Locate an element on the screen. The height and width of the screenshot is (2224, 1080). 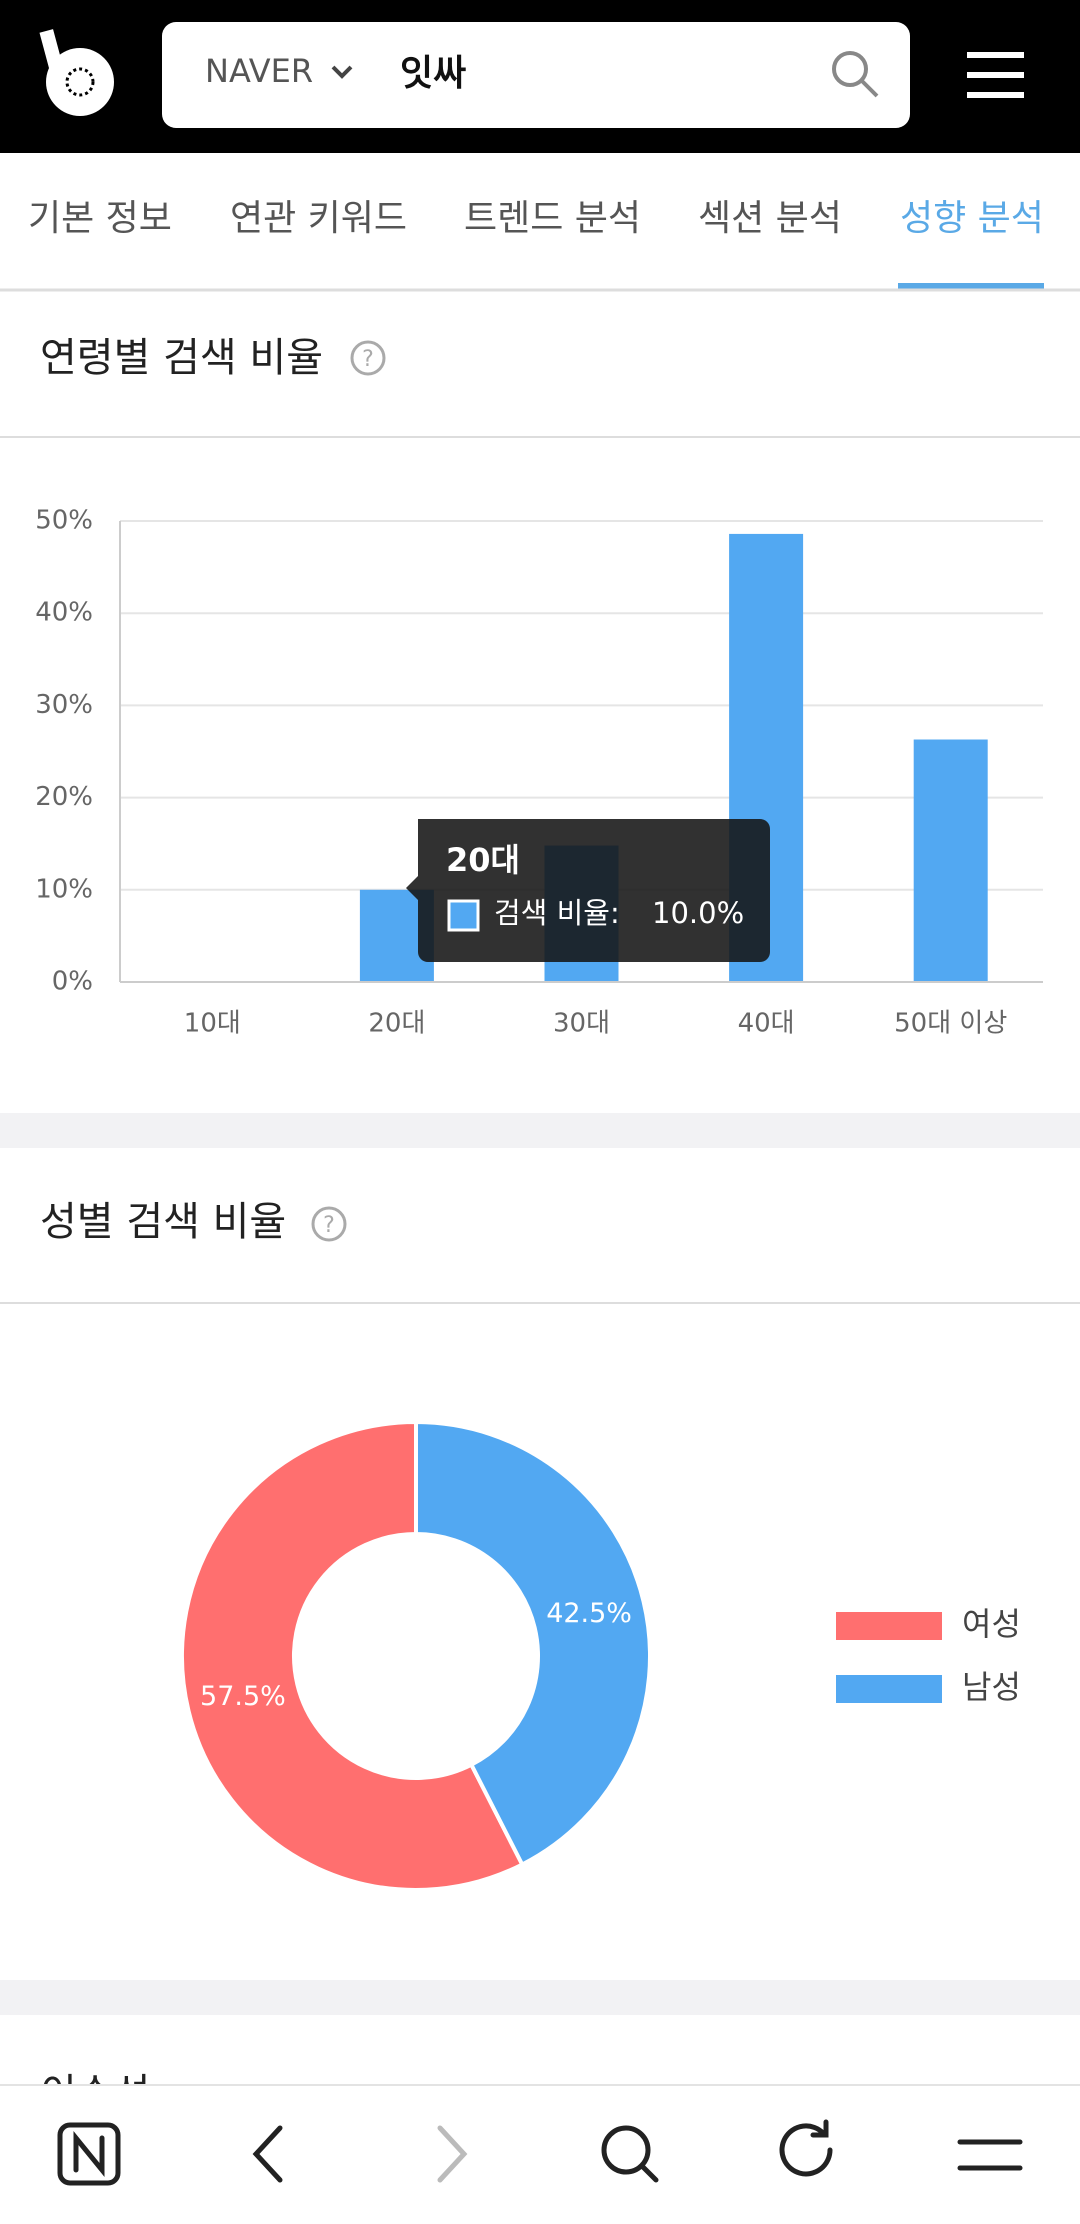
section-title: 연령별 검색 비율 is located at coordinates (181, 358).